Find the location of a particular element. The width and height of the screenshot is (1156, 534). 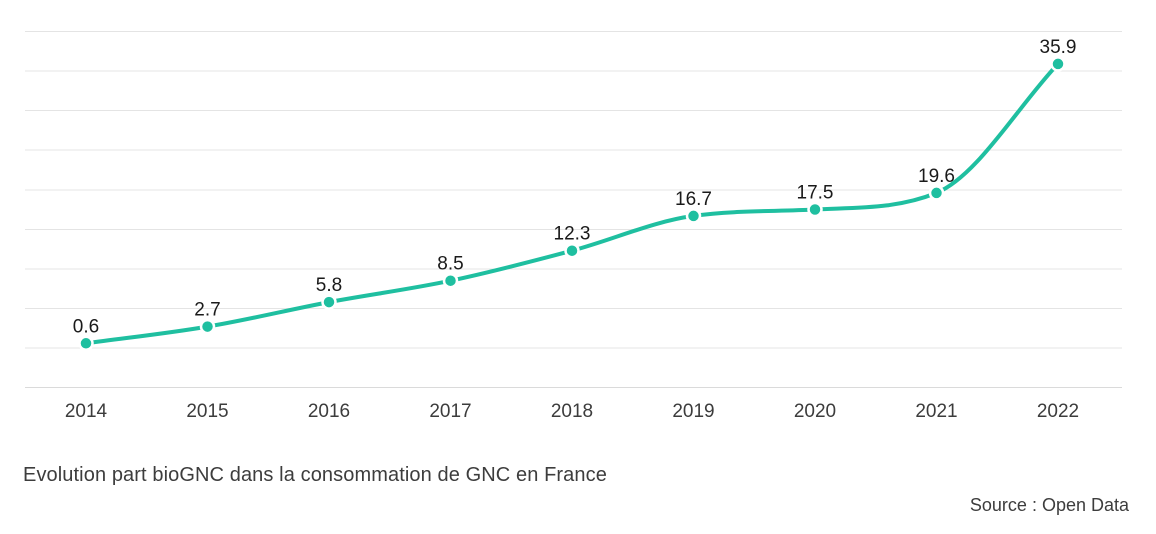

chart-source-label: Source : Open Data is located at coordinates (1049, 505).